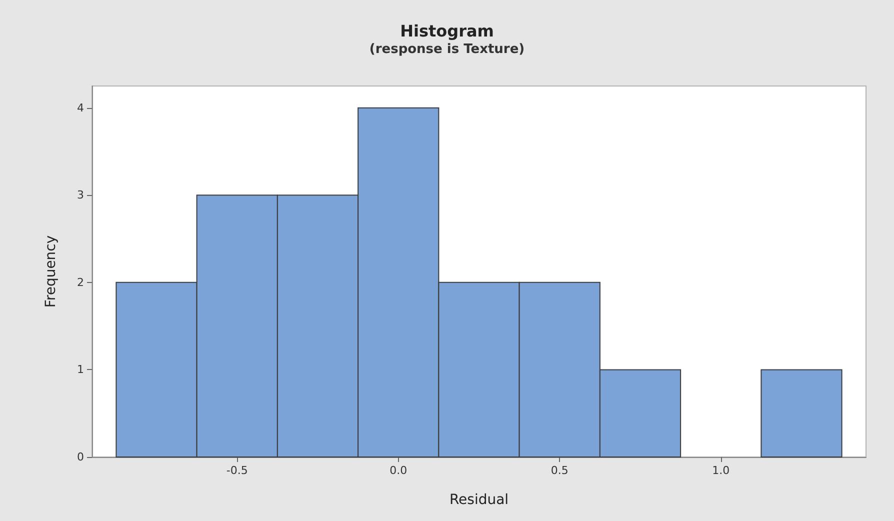 Image resolution: width=894 pixels, height=521 pixels. Describe the element at coordinates (80, 457) in the screenshot. I see `y-tick-label: 0` at that location.